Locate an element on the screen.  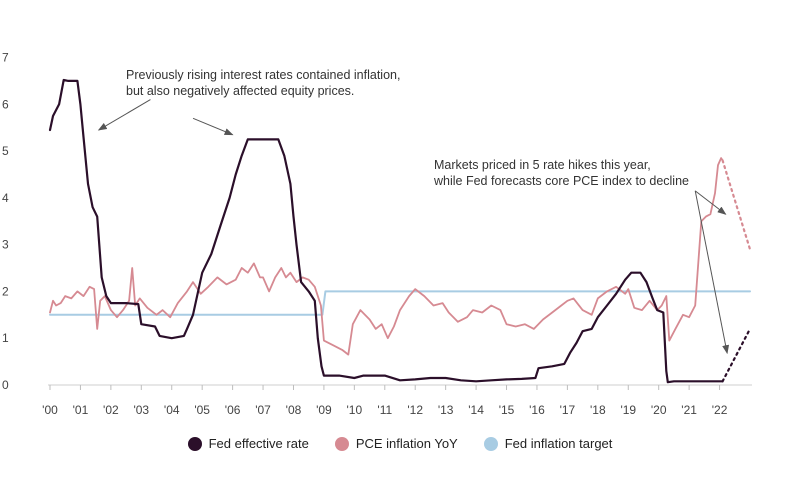
x-tick-label-2009: '09 is located at coordinates (324, 410).